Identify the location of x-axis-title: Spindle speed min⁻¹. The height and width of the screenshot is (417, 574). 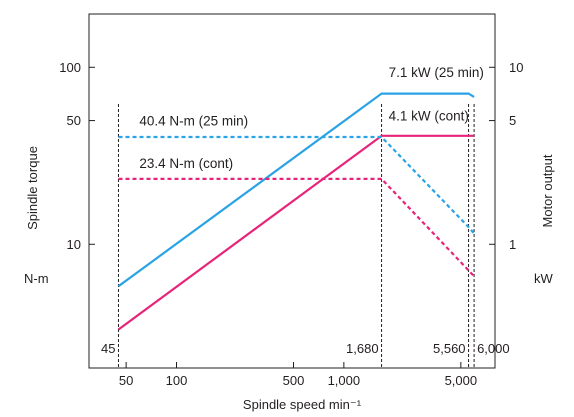
(302, 404).